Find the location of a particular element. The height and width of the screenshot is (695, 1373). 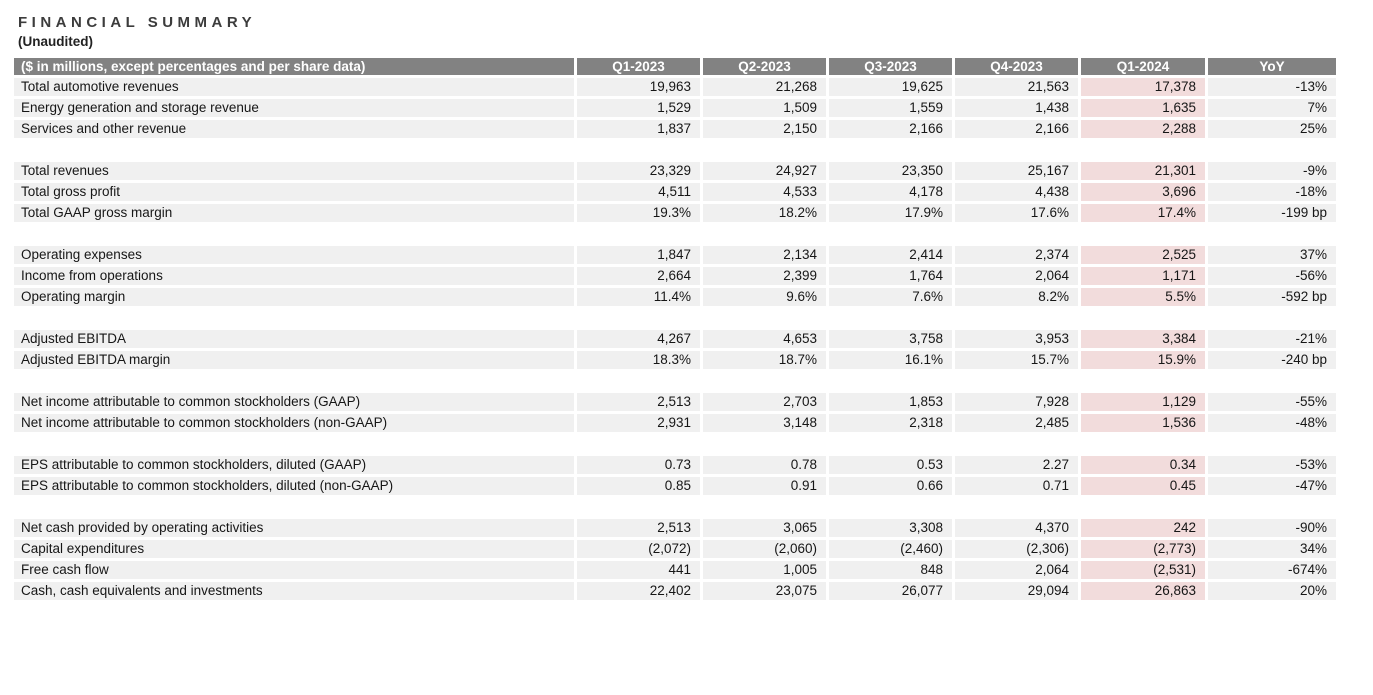

value-cell: -21% is located at coordinates (1272, 340).